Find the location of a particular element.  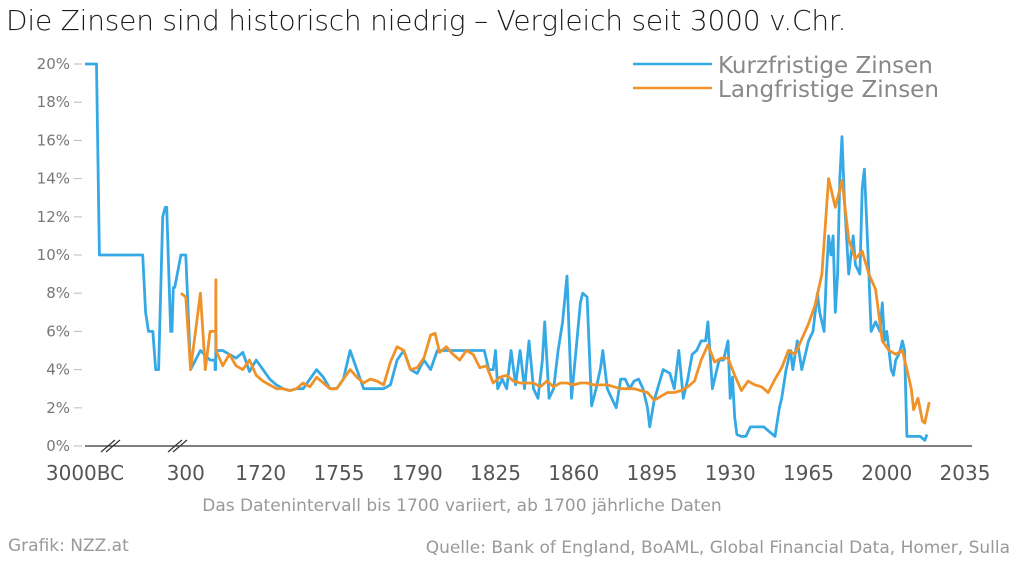

x-tick-label: 2000 is located at coordinates (886, 473).